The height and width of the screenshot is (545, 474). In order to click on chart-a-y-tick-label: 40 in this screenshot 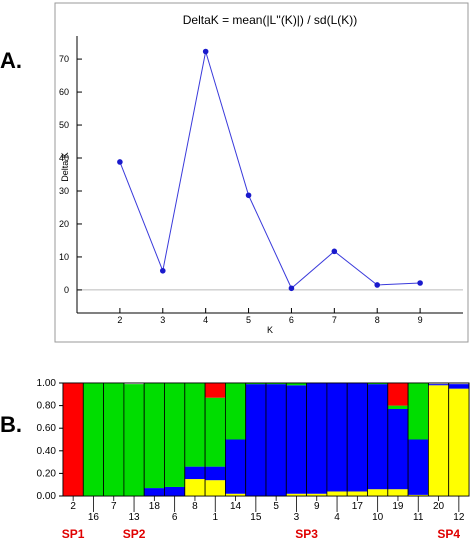, I will do `click(64, 158)`.